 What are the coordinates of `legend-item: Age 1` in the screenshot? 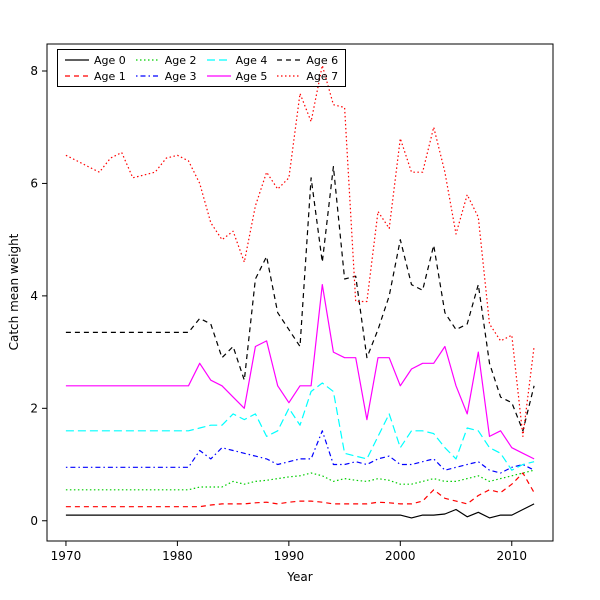 It's located at (95, 76).